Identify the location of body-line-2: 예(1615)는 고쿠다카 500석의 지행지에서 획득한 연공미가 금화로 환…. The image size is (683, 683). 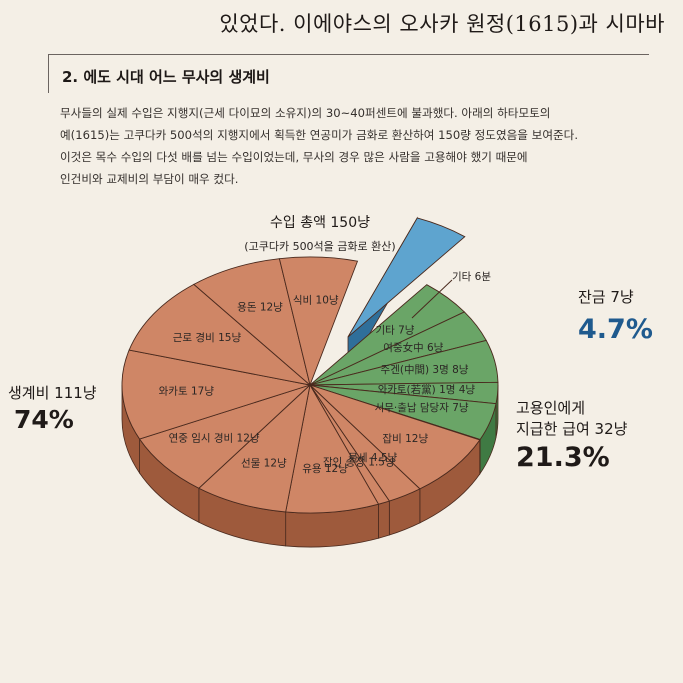
(319, 135).